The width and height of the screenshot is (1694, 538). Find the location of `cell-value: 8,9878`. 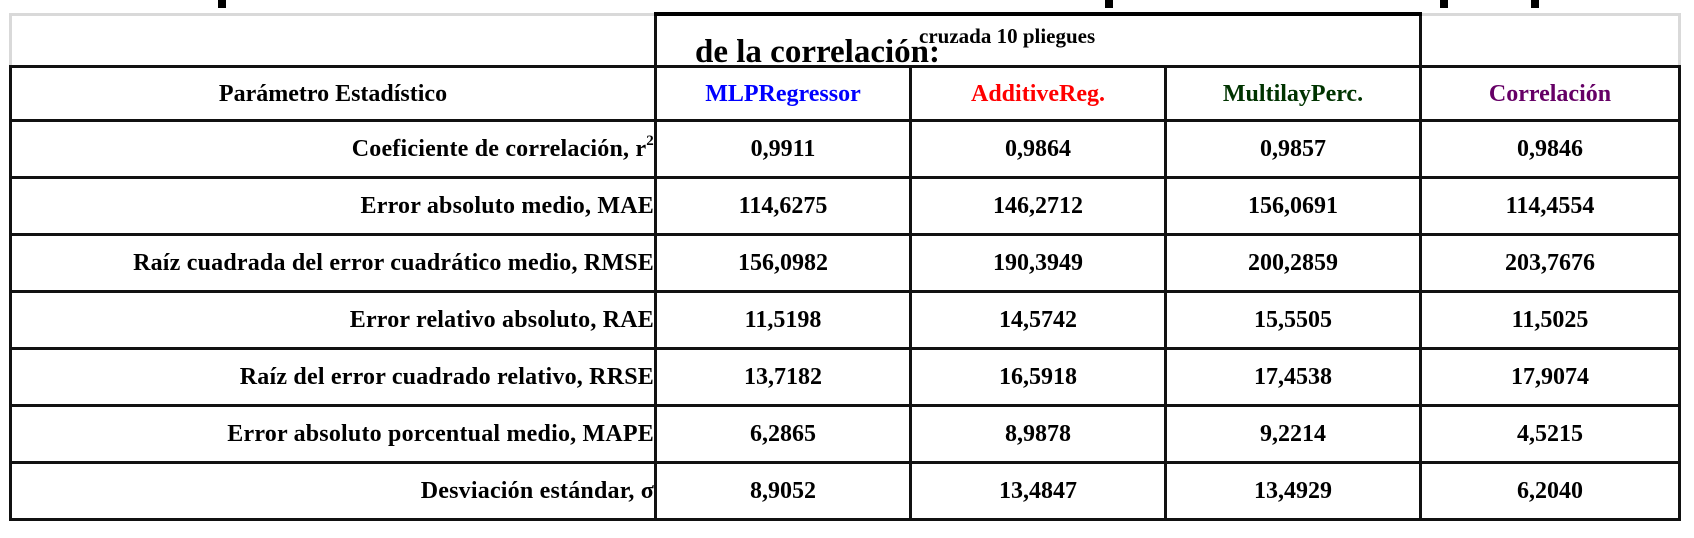

cell-value: 8,9878 is located at coordinates (1038, 434).